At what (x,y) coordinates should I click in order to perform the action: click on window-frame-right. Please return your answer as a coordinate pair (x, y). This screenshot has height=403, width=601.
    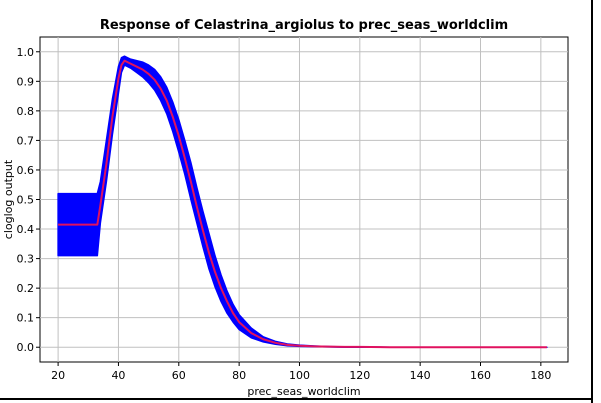
    Looking at the image, I should click on (592, 201).